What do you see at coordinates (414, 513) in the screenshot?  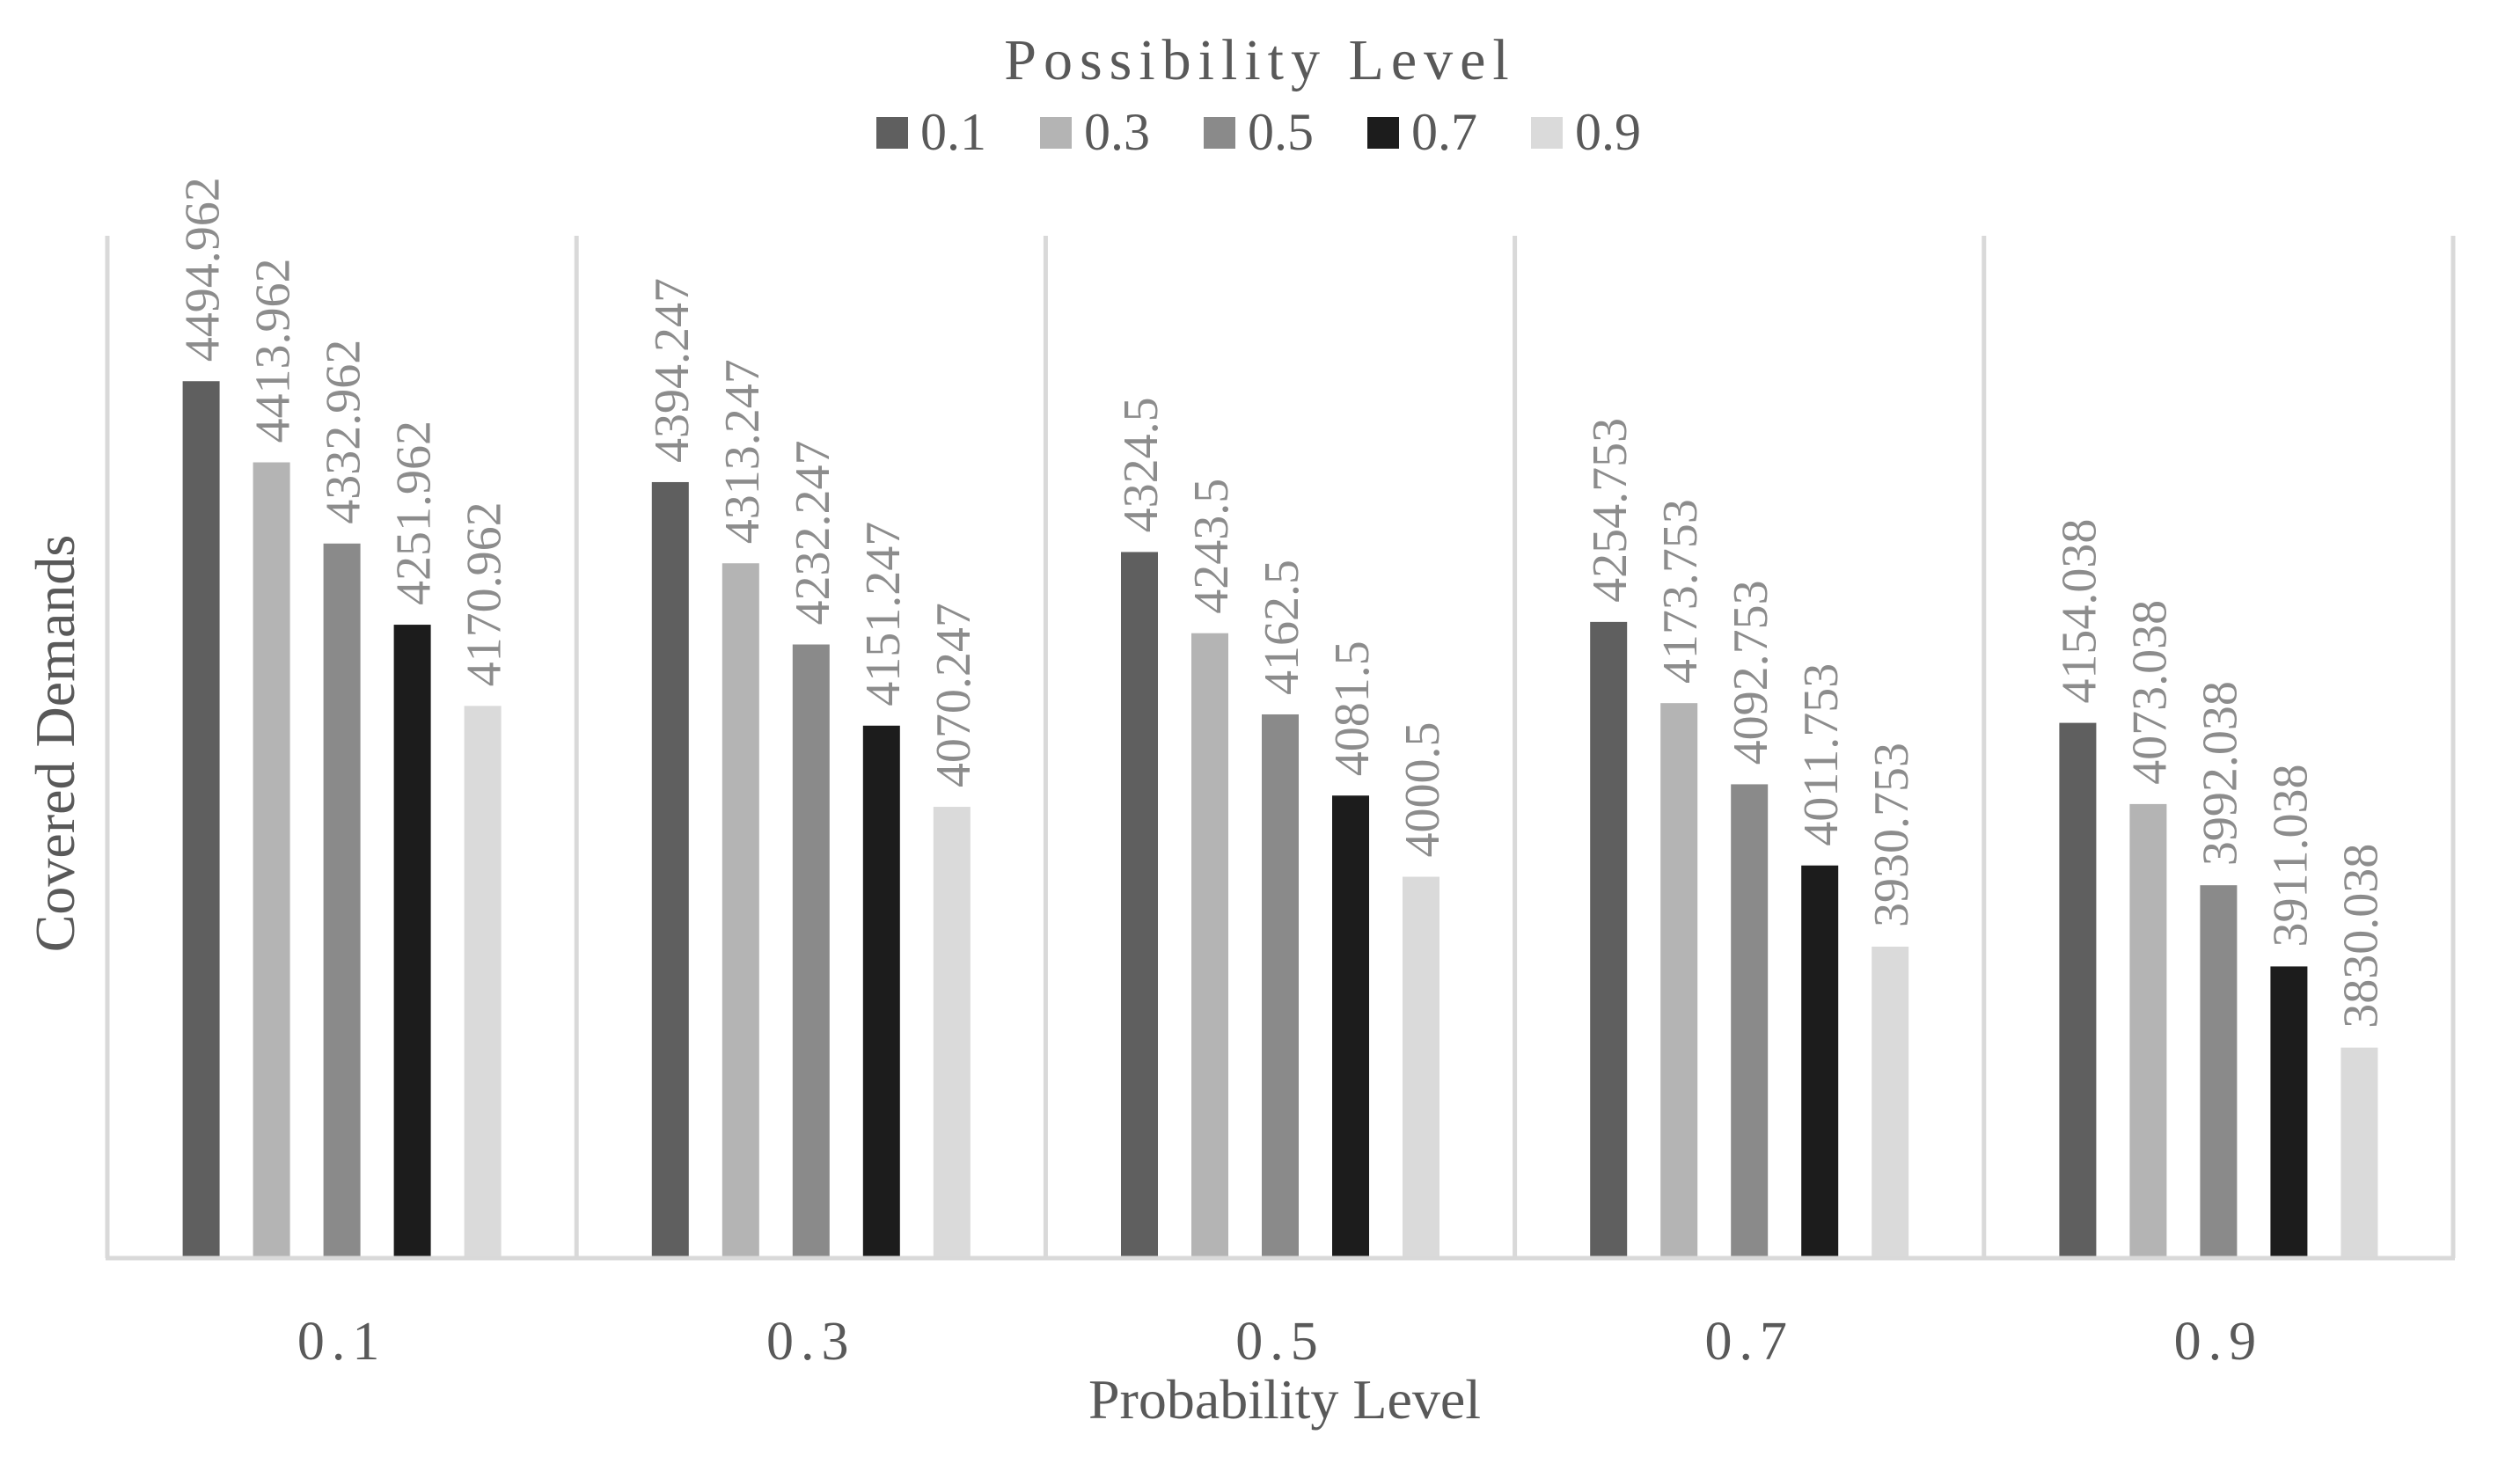 I see `data-label: 4251.962` at bounding box center [414, 513].